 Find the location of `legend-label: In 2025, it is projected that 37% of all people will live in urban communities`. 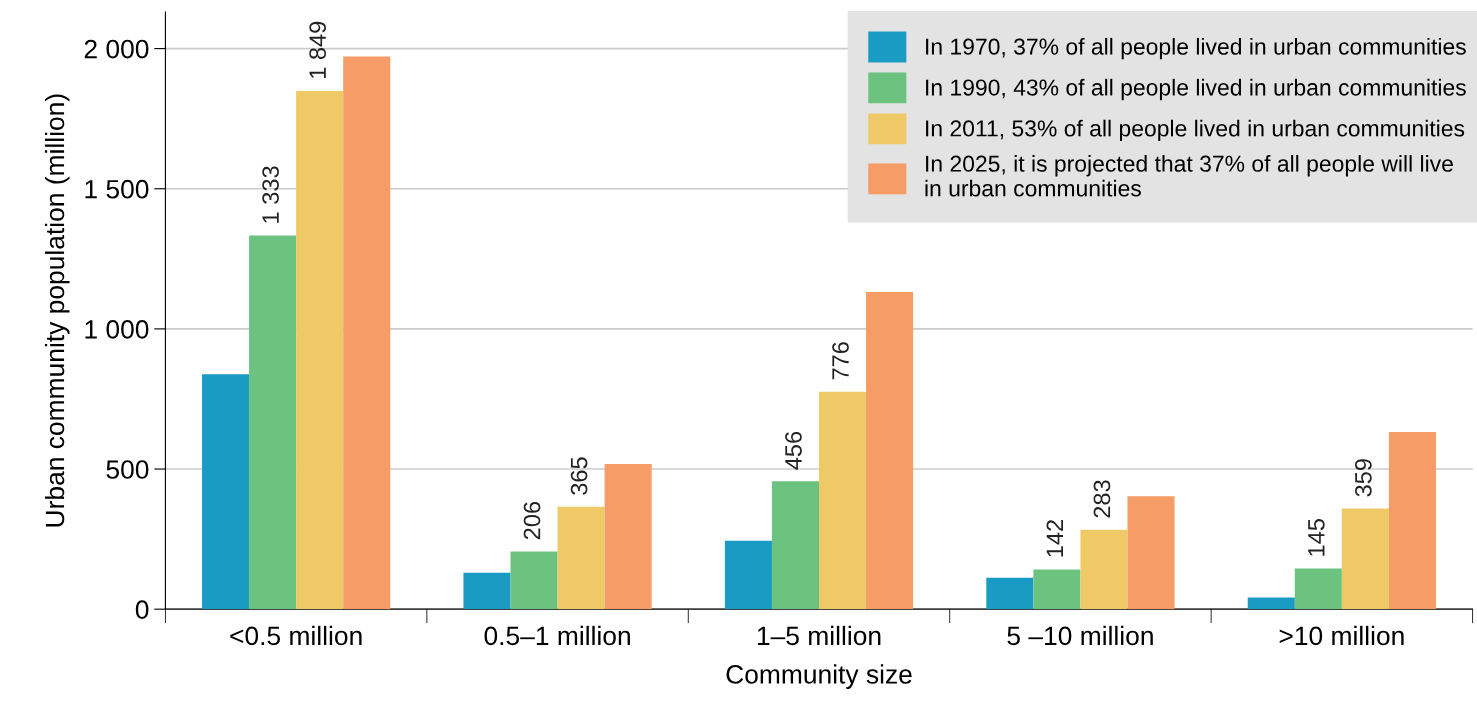

legend-label: In 2025, it is projected that 37% of all people will live in urban communities is located at coordinates (1189, 176).